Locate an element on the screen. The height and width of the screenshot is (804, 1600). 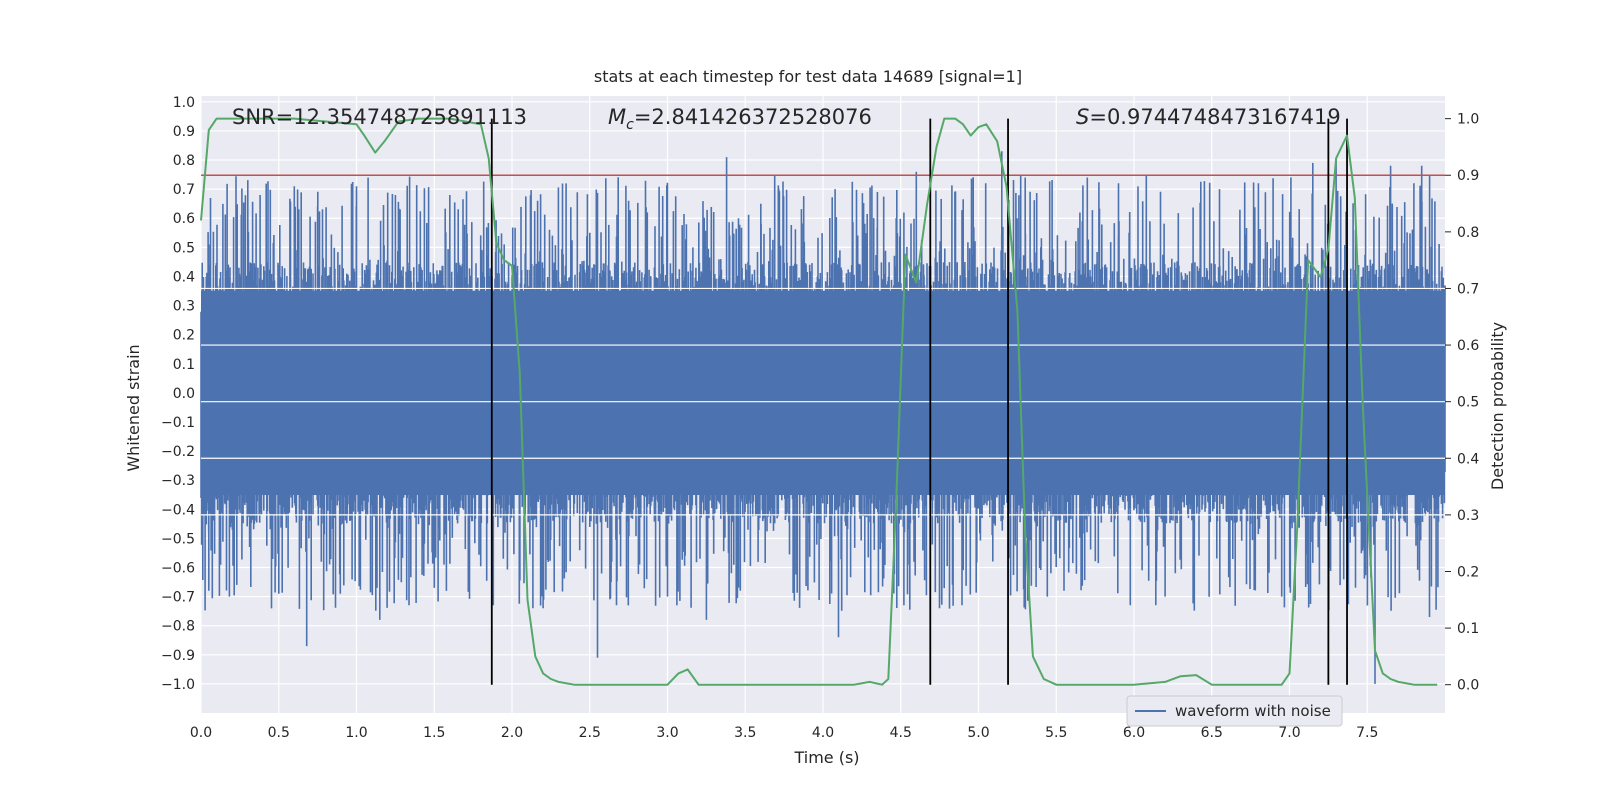
legend: waveform with noise is located at coordinates (1234, 711).